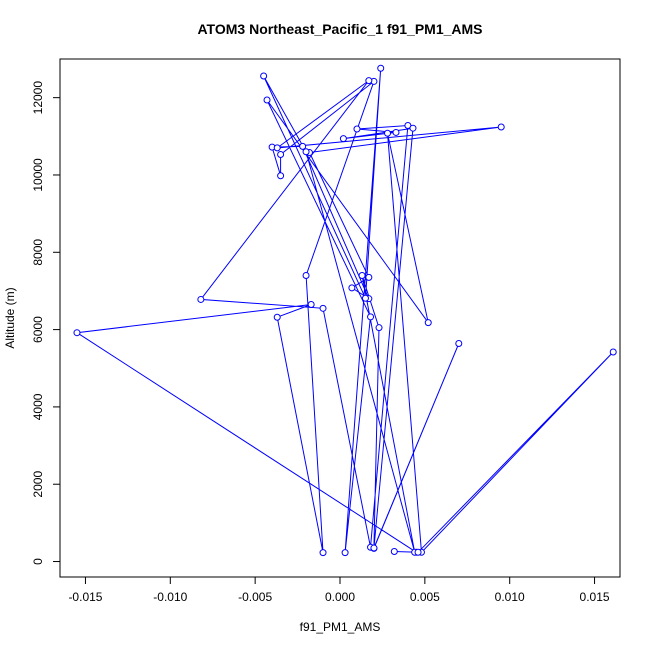  What do you see at coordinates (339, 29) in the screenshot?
I see `chart-title: ATOM3 Northeast_Pacific_1 f91_PM1_AMS` at bounding box center [339, 29].